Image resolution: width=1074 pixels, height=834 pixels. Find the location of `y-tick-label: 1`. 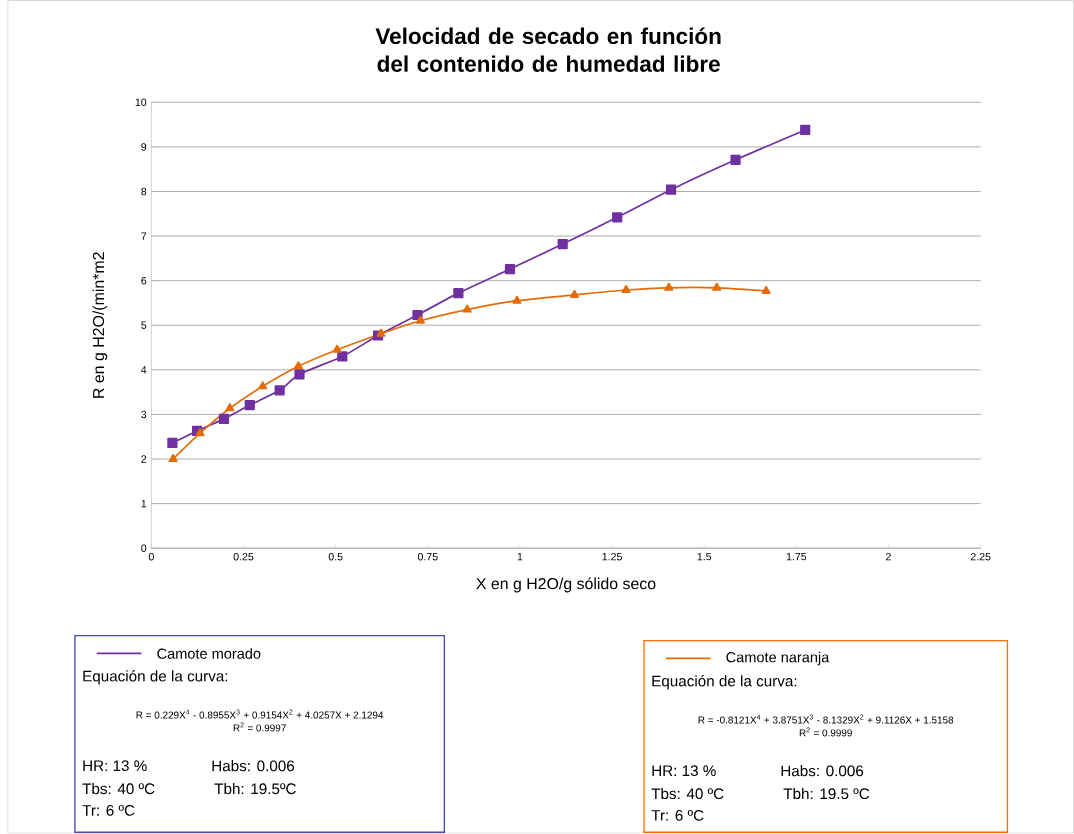

y-tick-label: 1 is located at coordinates (144, 504).